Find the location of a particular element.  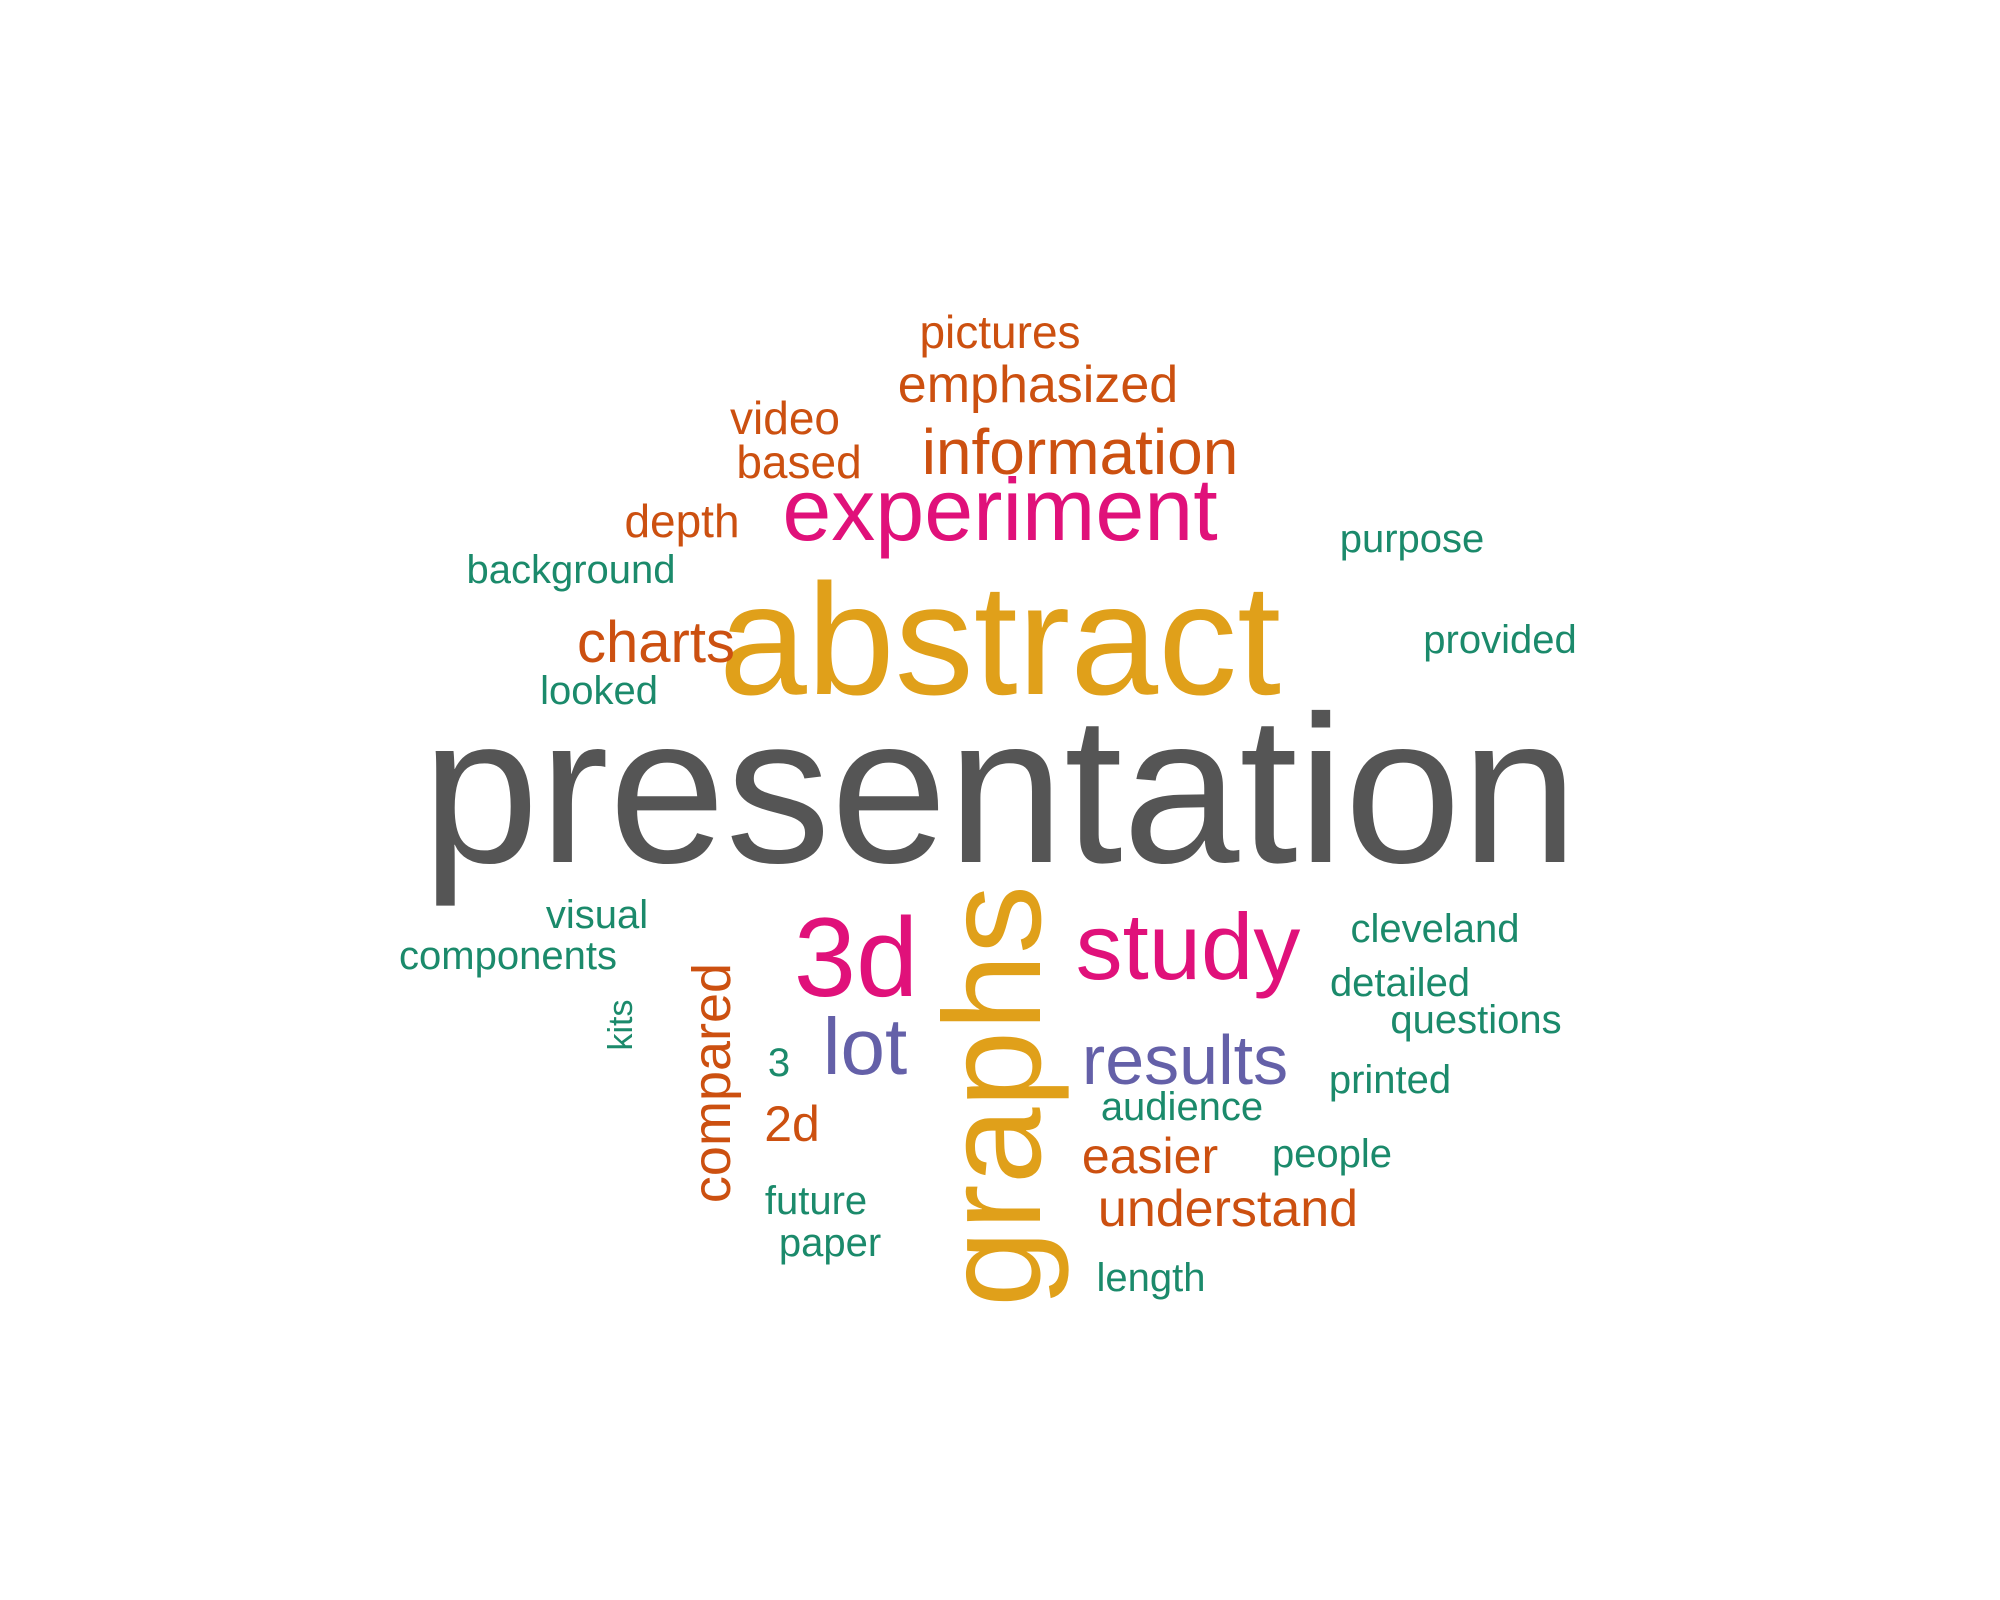

word-questions: questions is located at coordinates (1476, 1020).